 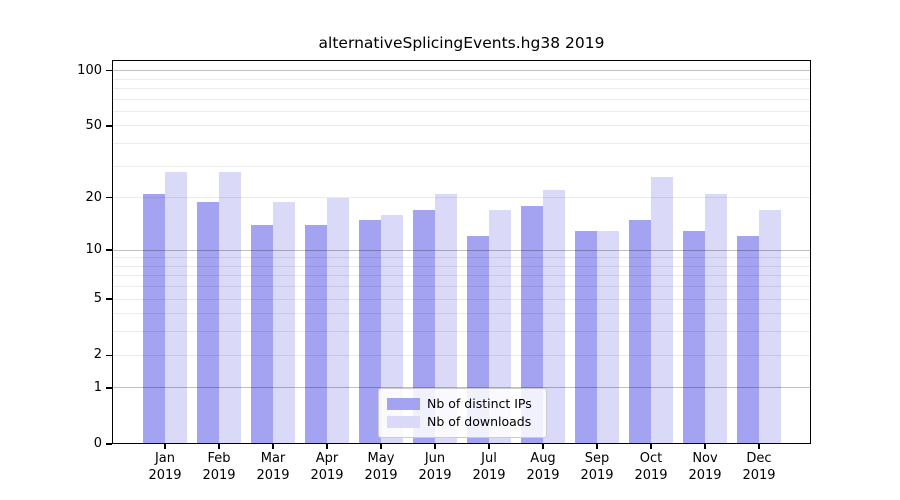 I want to click on x-tick-label: Jul 2019, so click(x=489, y=467).